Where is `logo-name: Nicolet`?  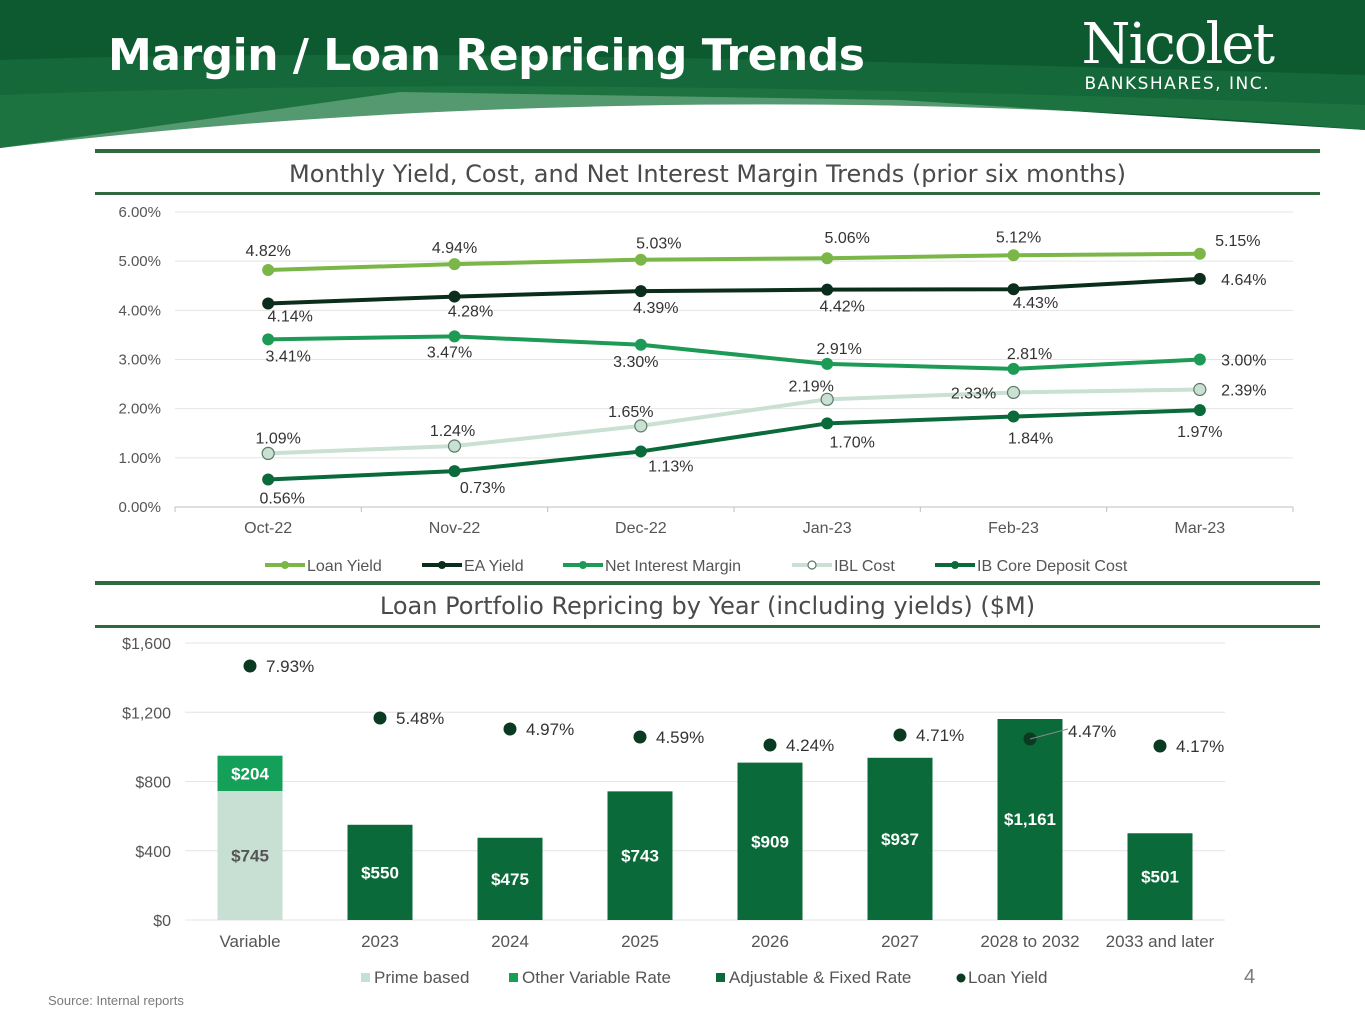 logo-name: Nicolet is located at coordinates (1178, 44).